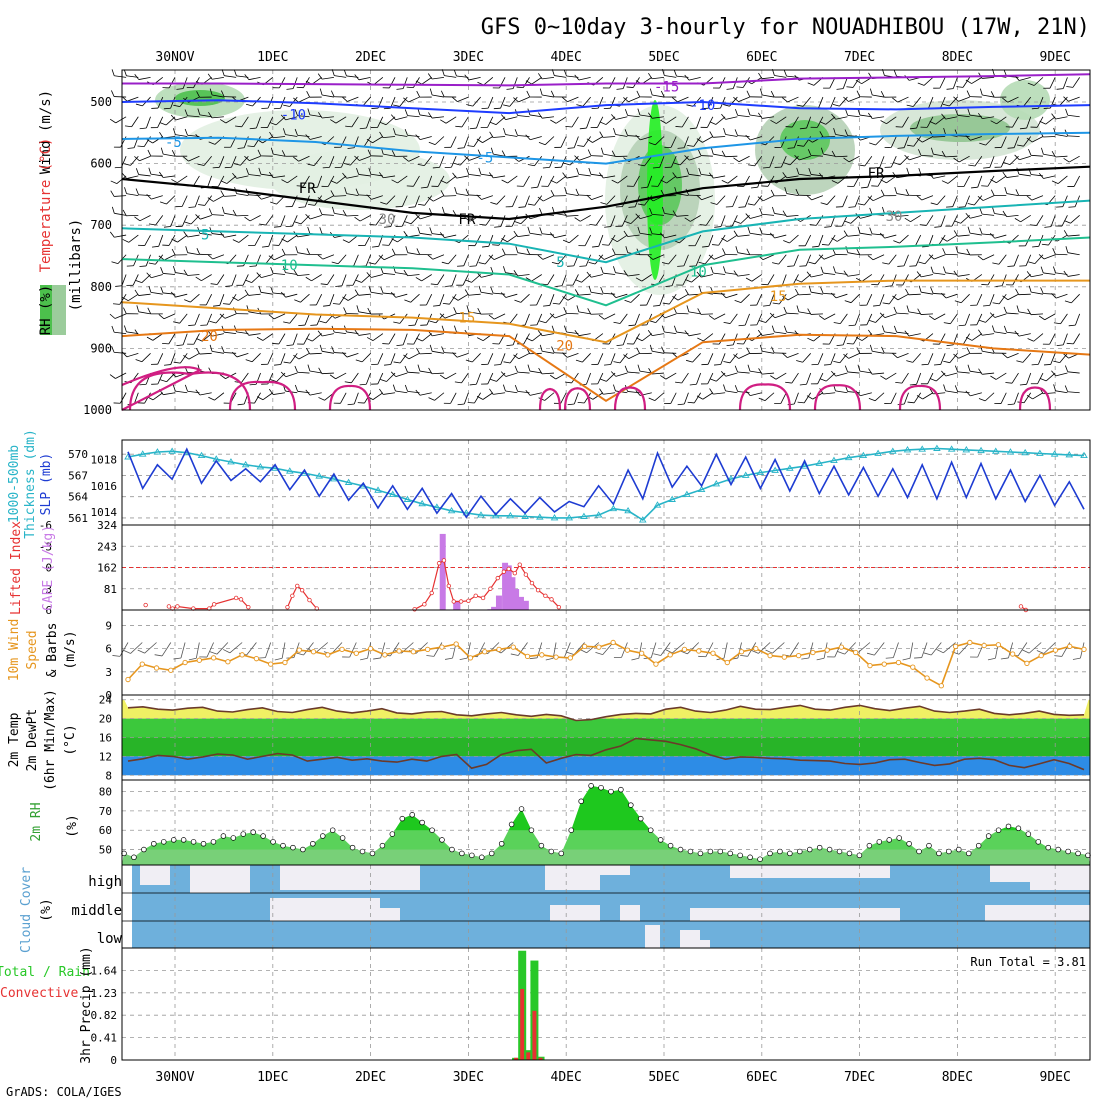 Image resolution: width=1100 pixels, height=1100 pixels. I want to click on slp-label: SLP (mb), so click(46, 484).